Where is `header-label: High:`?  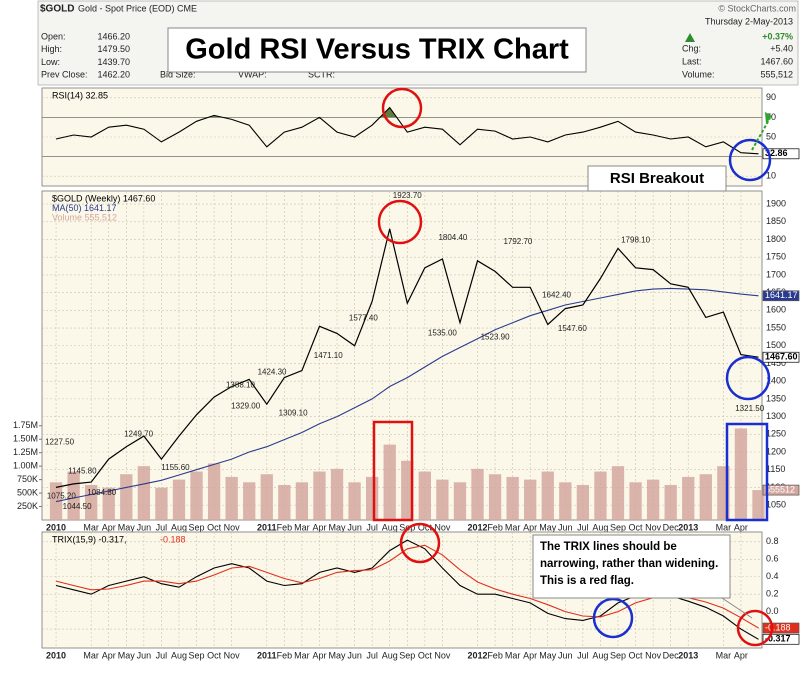 header-label: High: is located at coordinates (51, 49).